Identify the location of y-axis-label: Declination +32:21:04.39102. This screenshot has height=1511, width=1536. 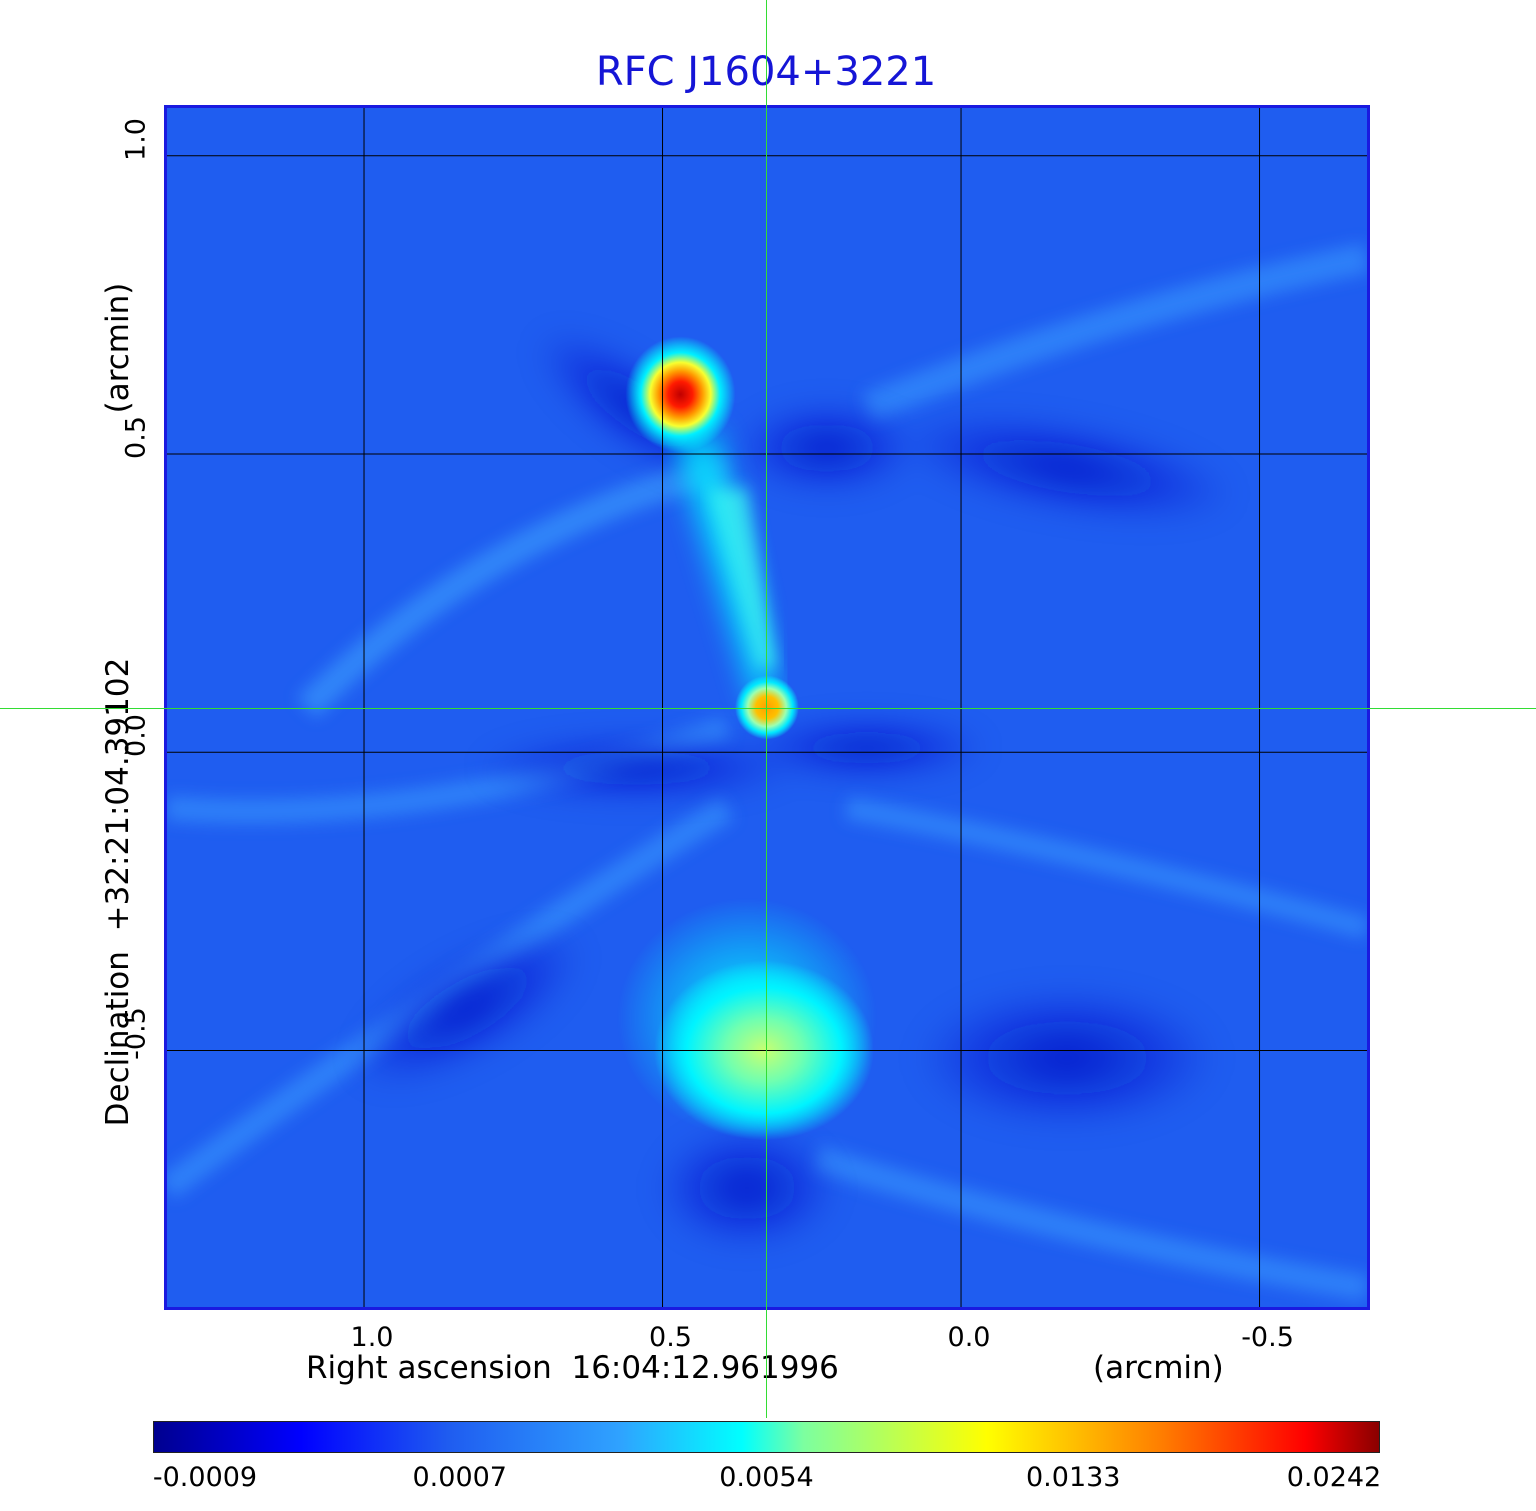
(118, 892).